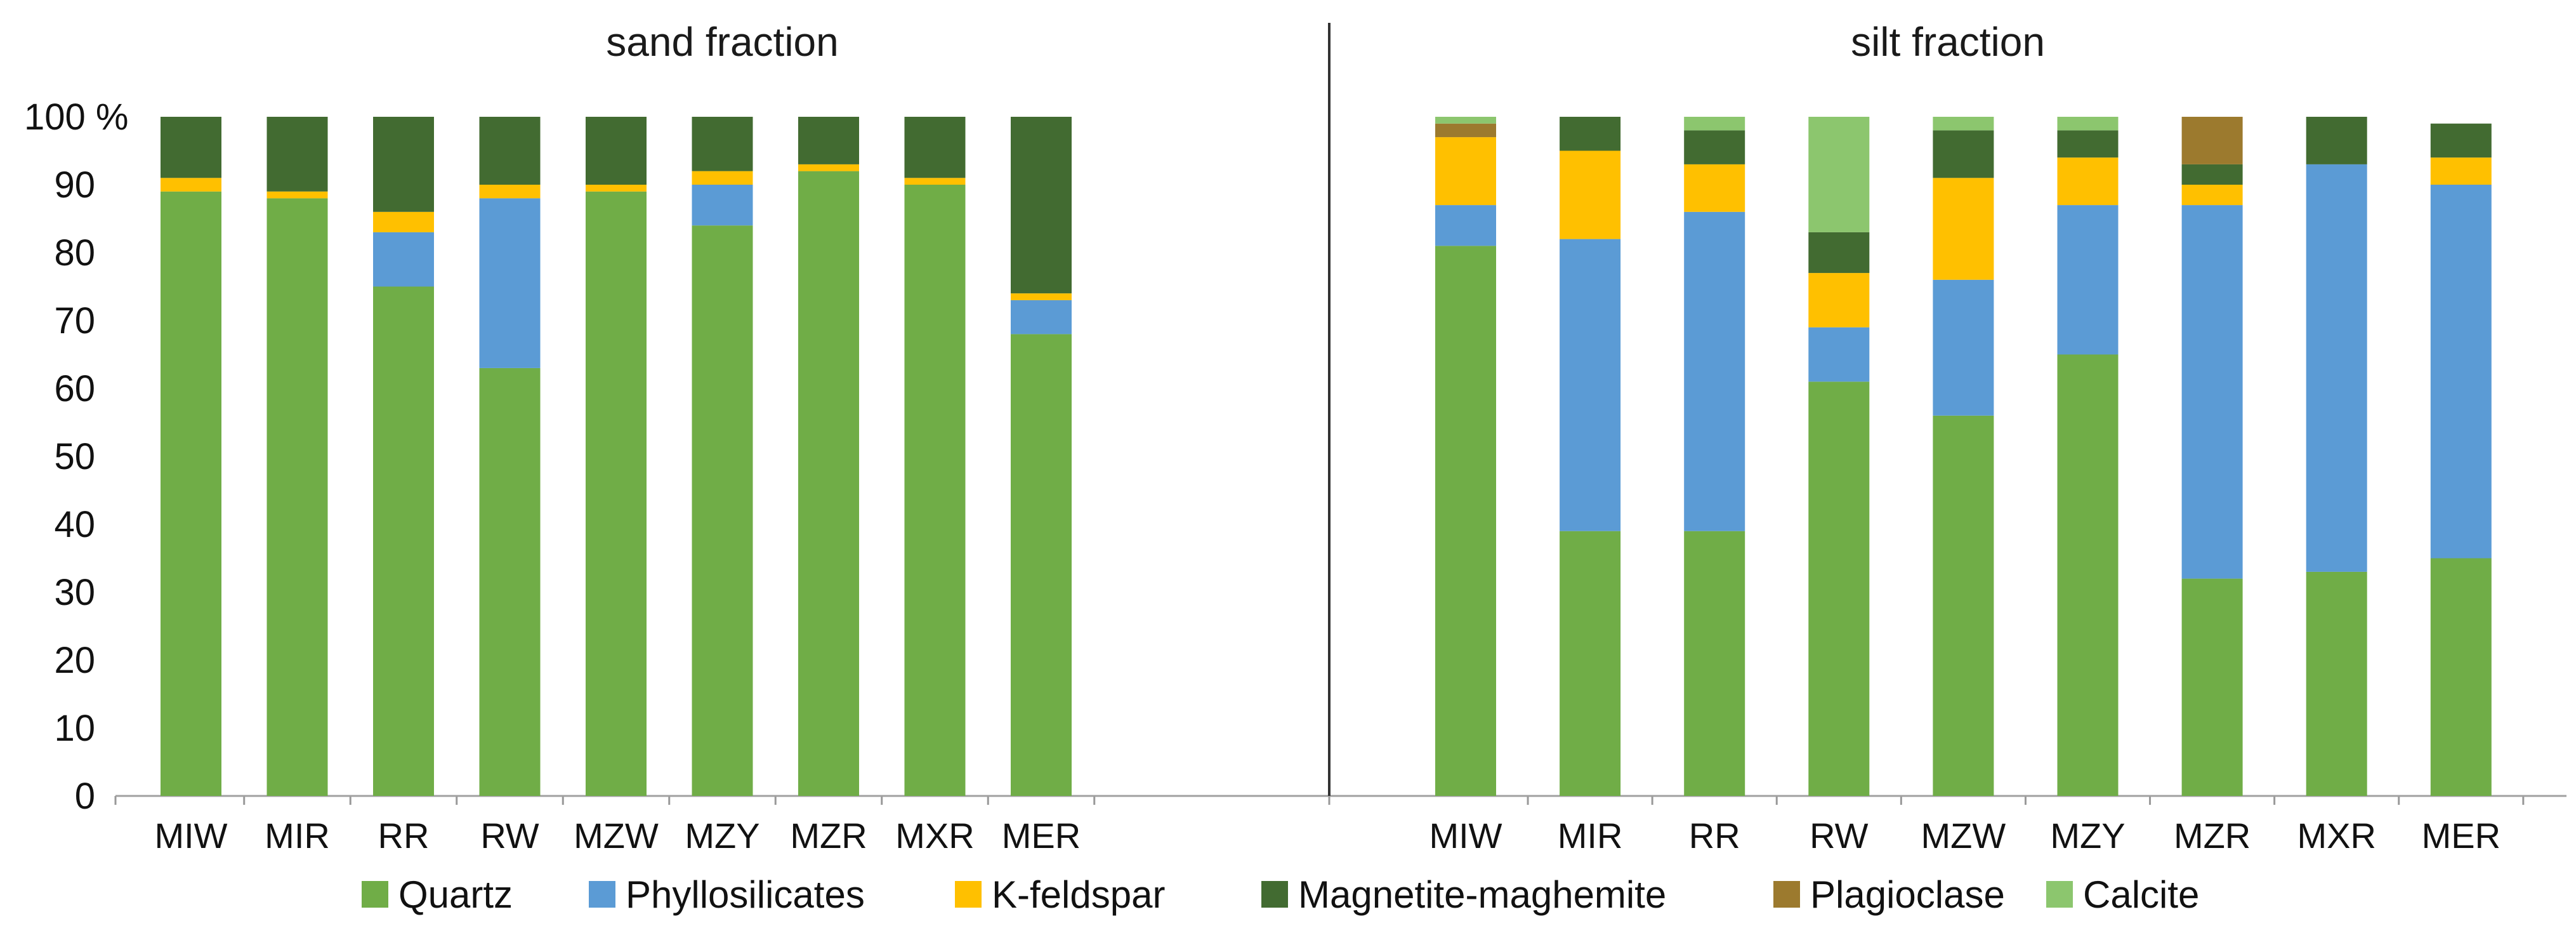 This screenshot has width=2576, height=947. Describe the element at coordinates (2088, 181) in the screenshot. I see `bar-segment-k-feldspar-mzy` at that location.